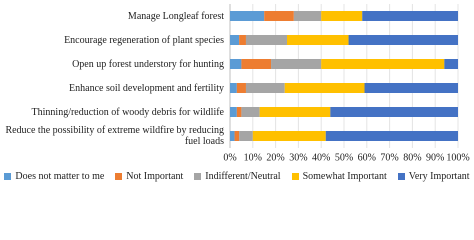  Describe the element at coordinates (60, 176) in the screenshot. I see `legend-label: Does not matter to me` at that location.